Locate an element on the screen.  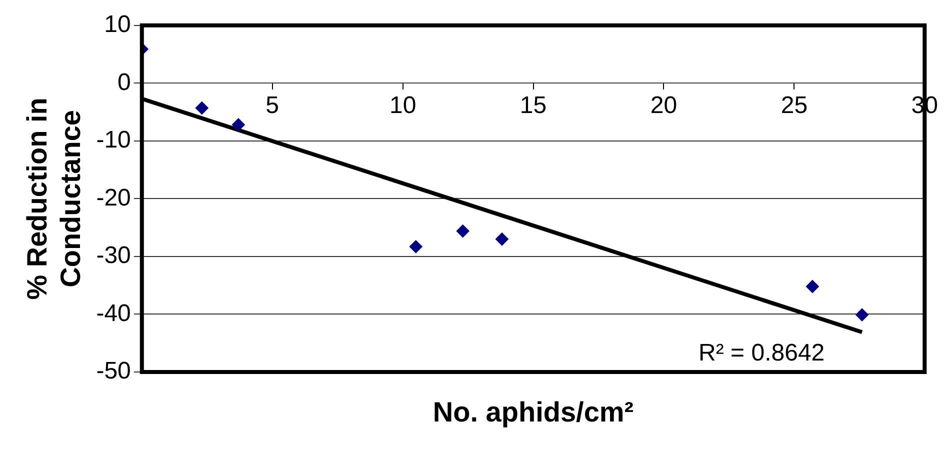
x-tick-label: 10 is located at coordinates (402, 106).